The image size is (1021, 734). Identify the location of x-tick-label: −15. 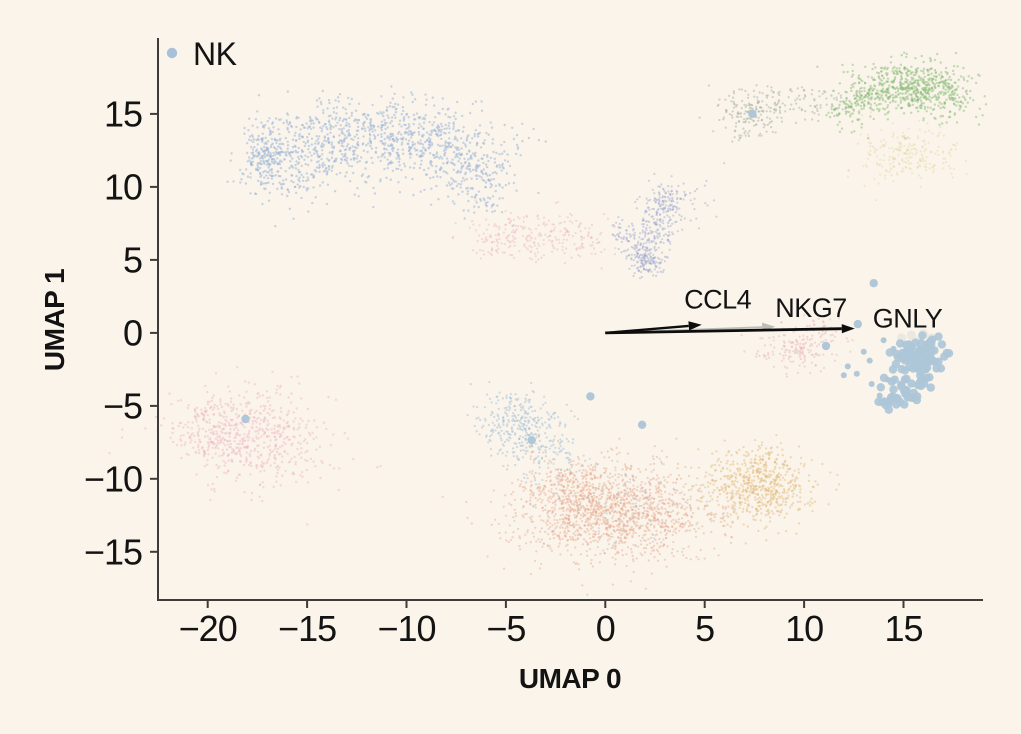
(307, 628).